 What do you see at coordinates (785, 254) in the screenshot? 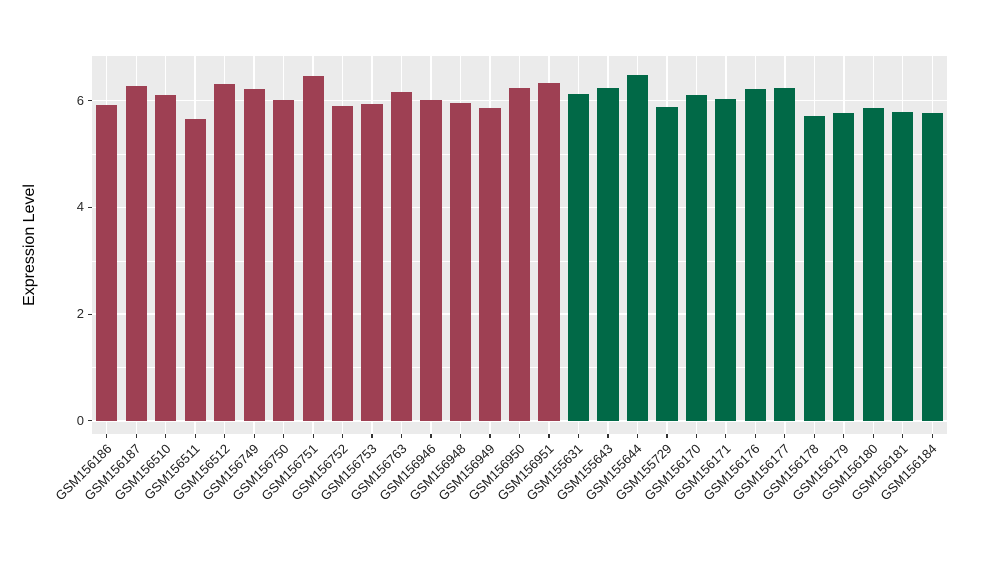
I see `bar-GSM156177` at bounding box center [785, 254].